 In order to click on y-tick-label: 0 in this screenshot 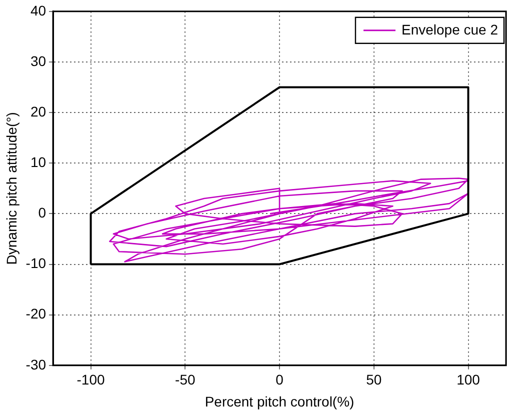, I will do `click(42, 212)`.